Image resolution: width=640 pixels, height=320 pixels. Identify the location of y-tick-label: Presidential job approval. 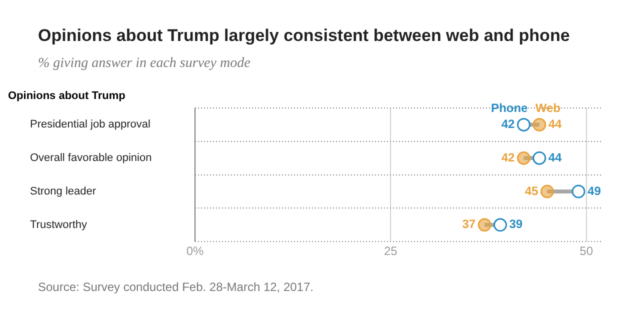
(90, 124).